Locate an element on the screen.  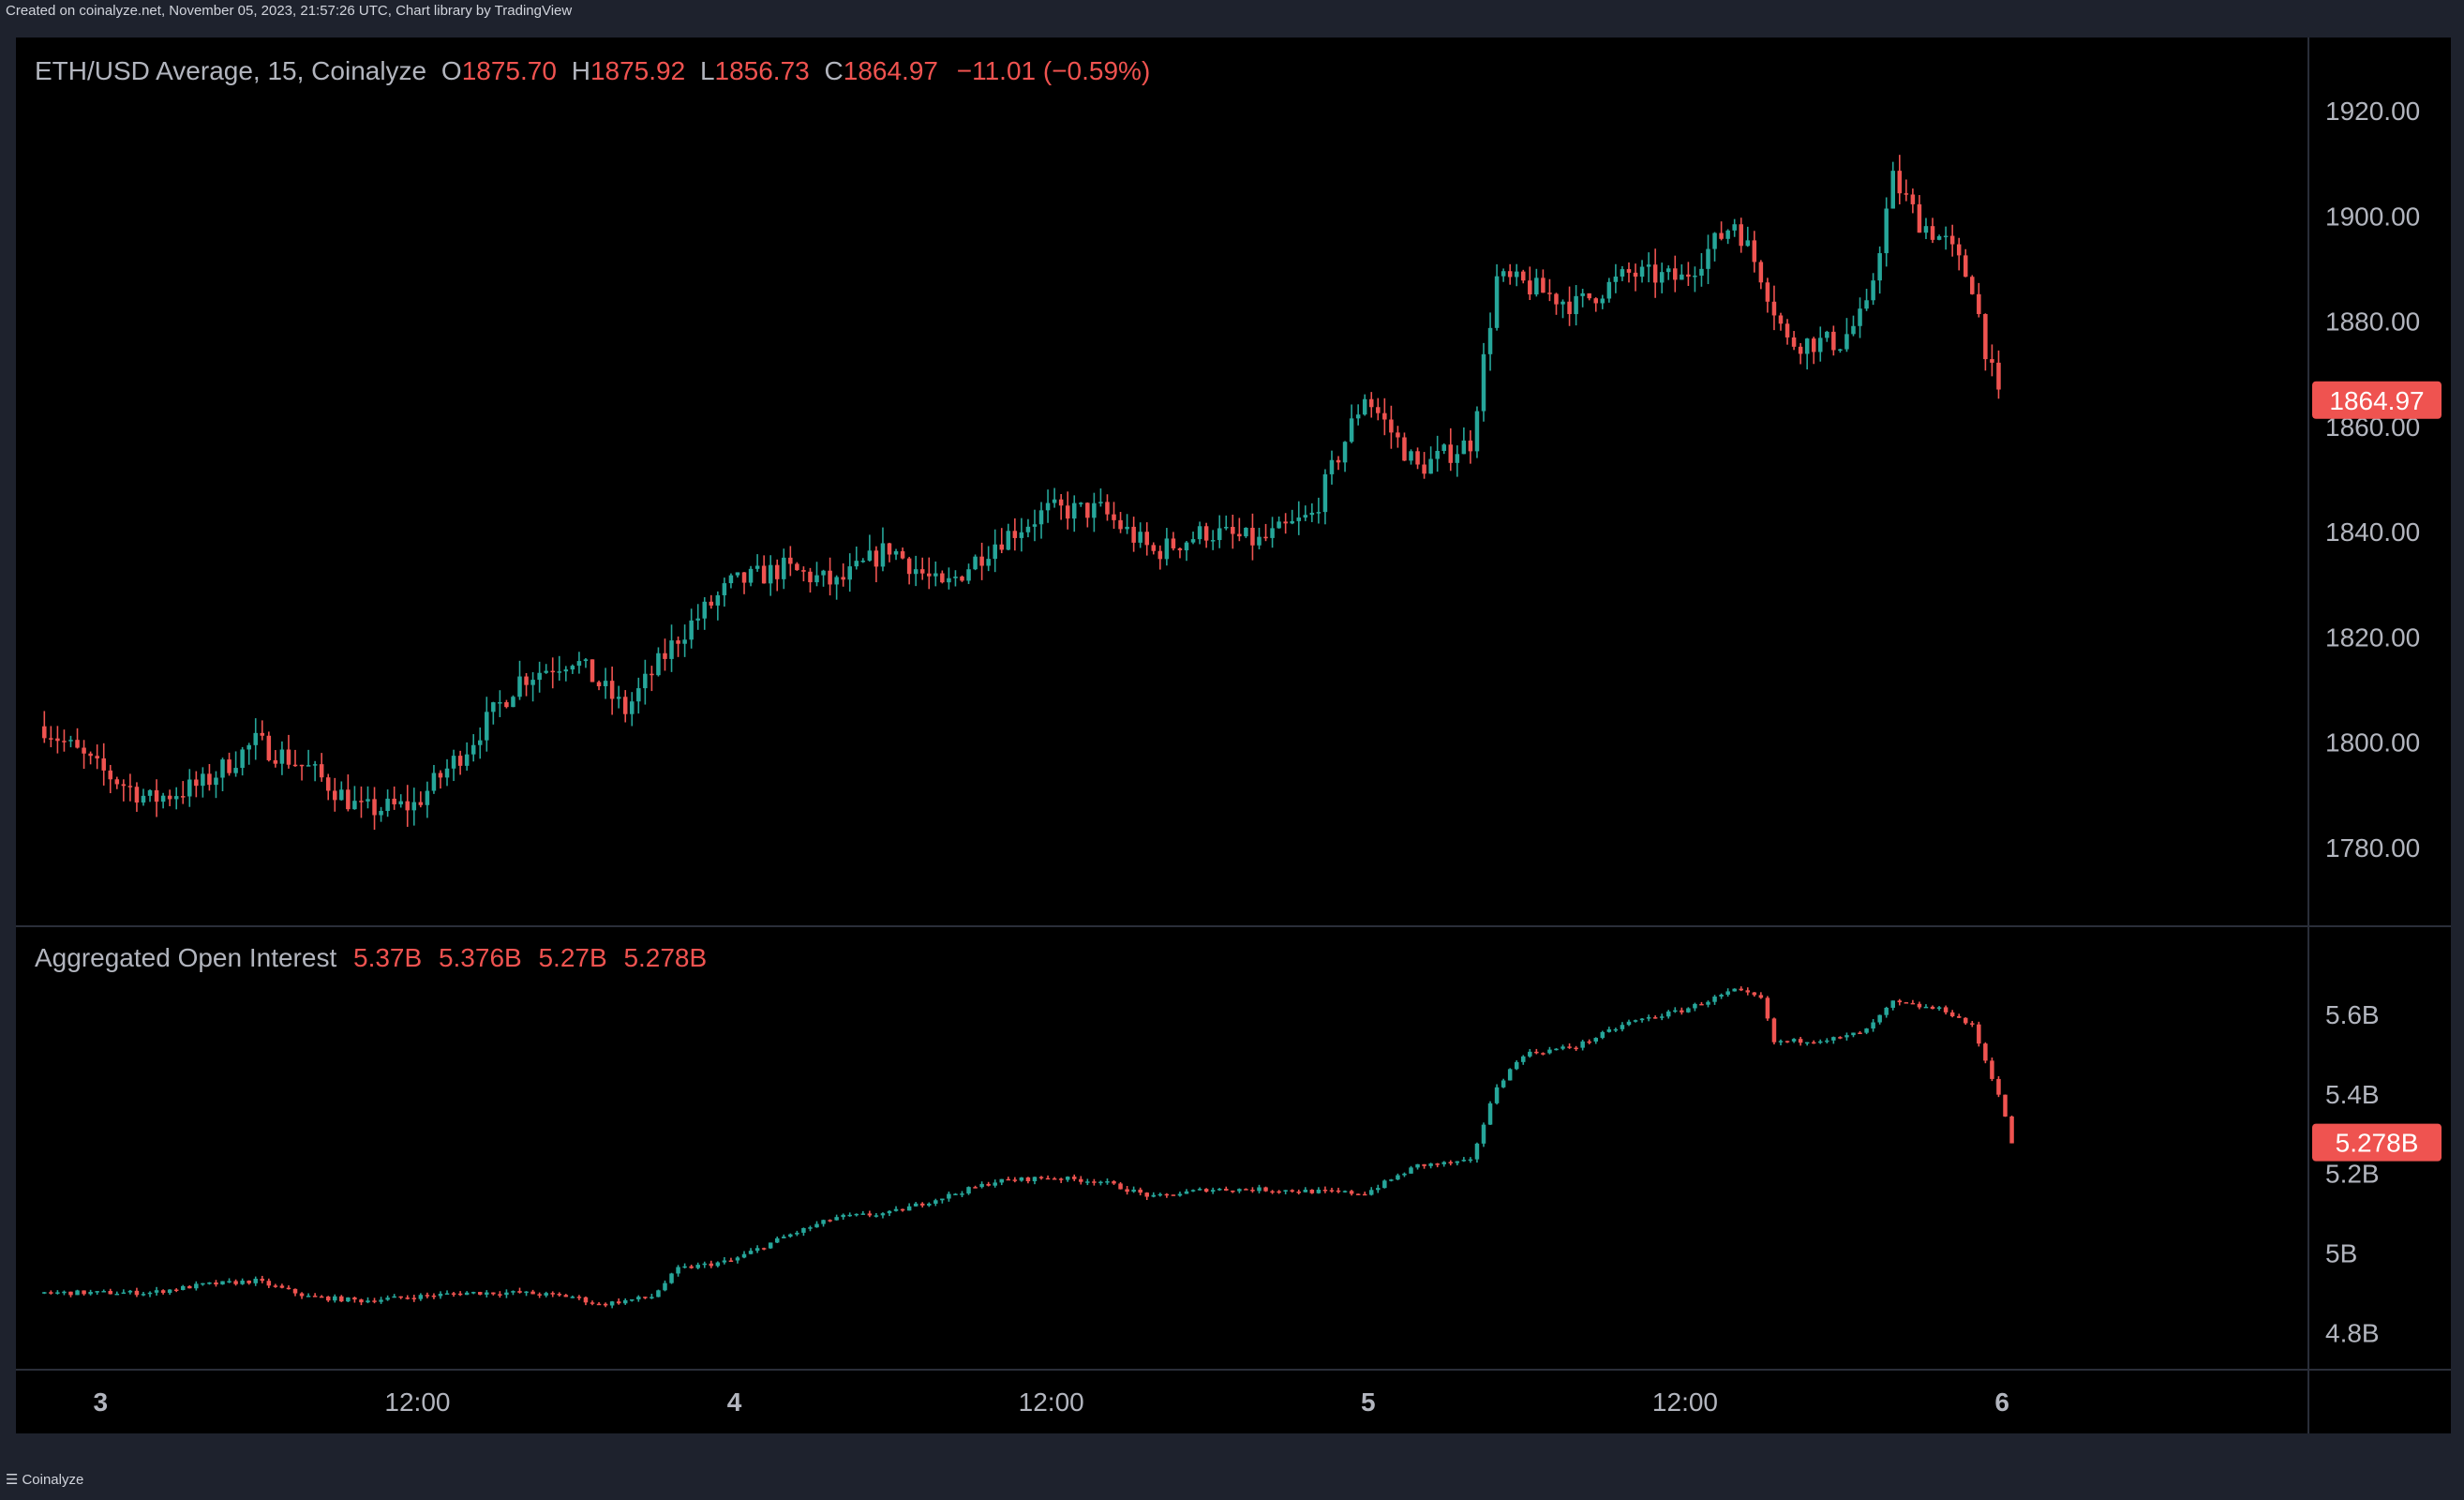
x-tick-label: 5 is located at coordinates (1369, 1402).